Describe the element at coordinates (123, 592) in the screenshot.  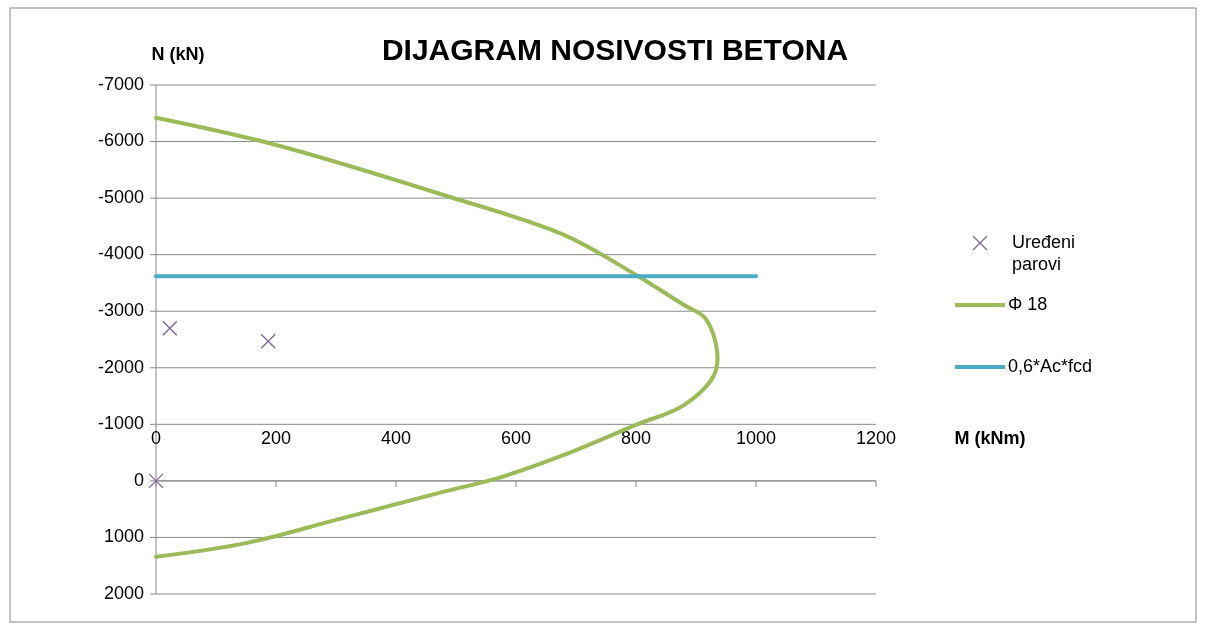
I see `y-tick-label: 2000` at that location.